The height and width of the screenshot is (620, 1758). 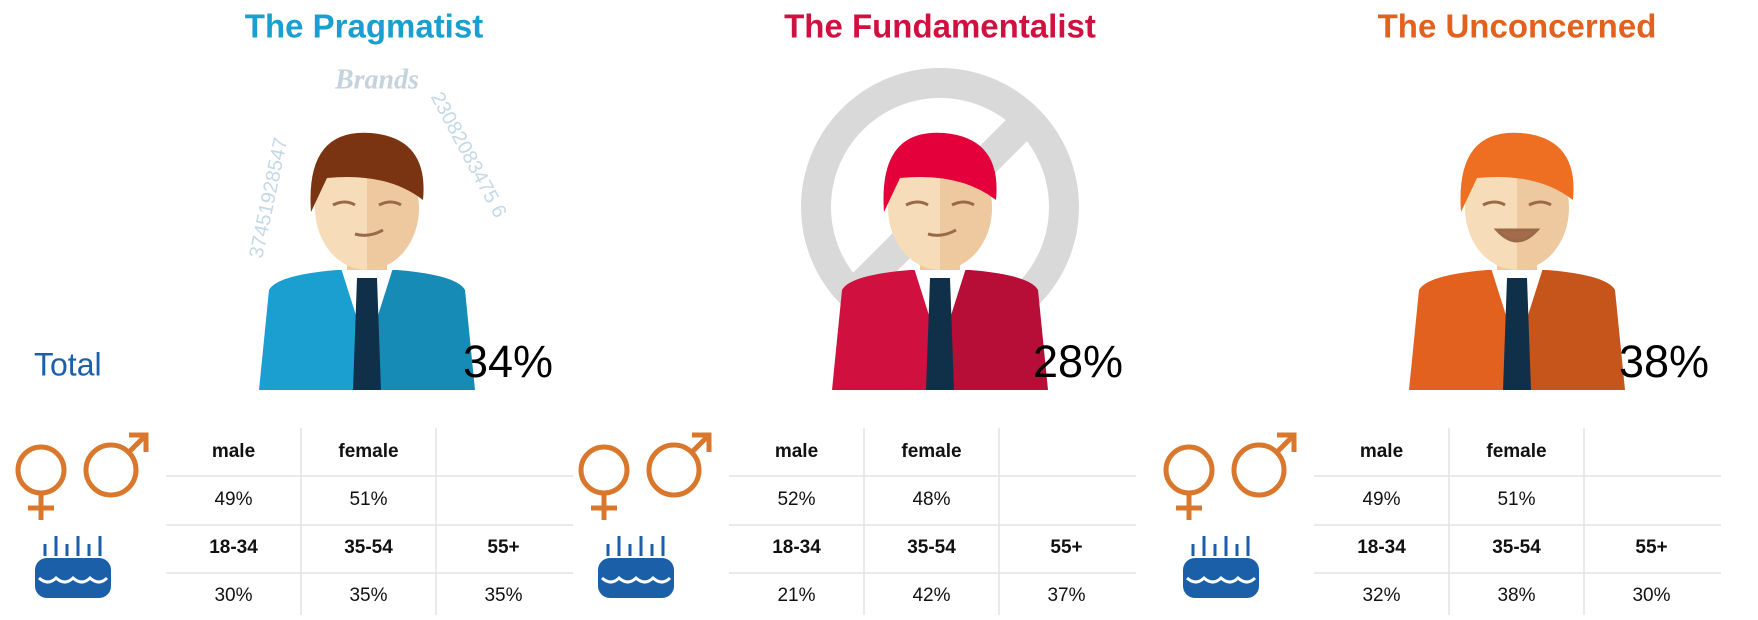 I want to click on table-cell: 21%, so click(x=796, y=595).